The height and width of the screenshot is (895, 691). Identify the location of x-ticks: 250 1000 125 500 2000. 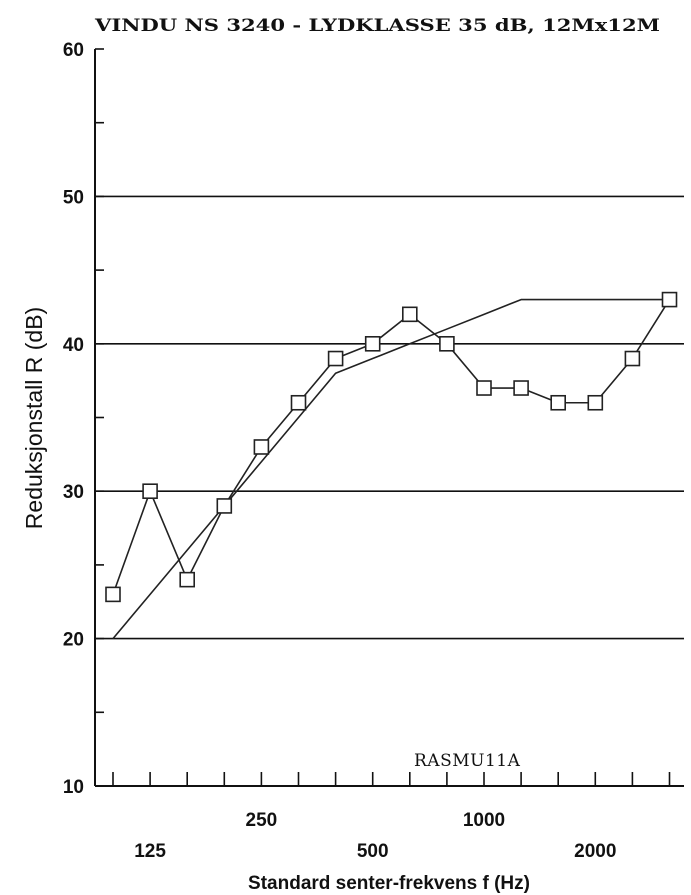
(391, 817).